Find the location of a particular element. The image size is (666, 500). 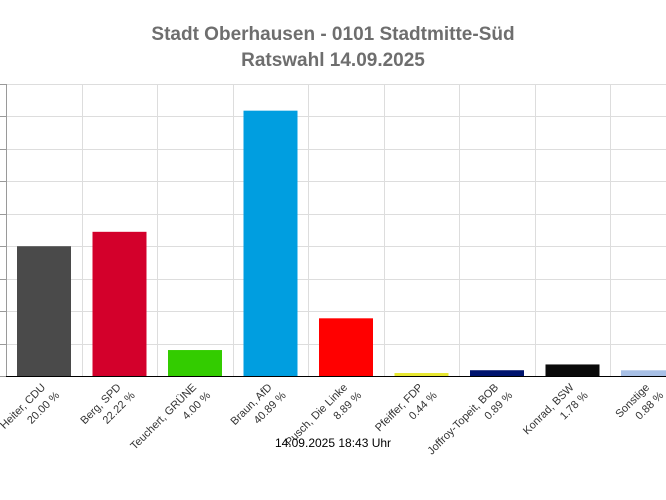

chart-title-line2: Ratswahl 14.09.2025 is located at coordinates (333, 60).